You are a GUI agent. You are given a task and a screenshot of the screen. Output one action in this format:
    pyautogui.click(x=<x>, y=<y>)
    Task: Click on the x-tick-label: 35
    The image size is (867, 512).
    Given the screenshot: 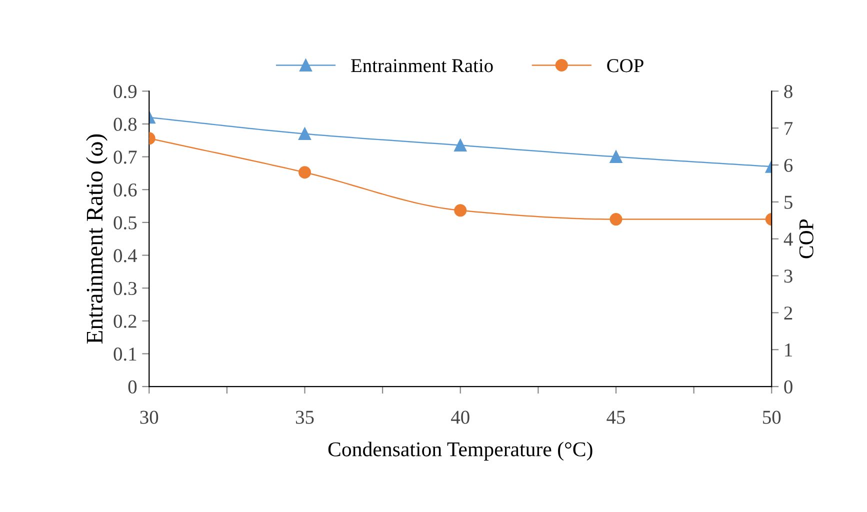 What is the action you would take?
    pyautogui.click(x=305, y=417)
    